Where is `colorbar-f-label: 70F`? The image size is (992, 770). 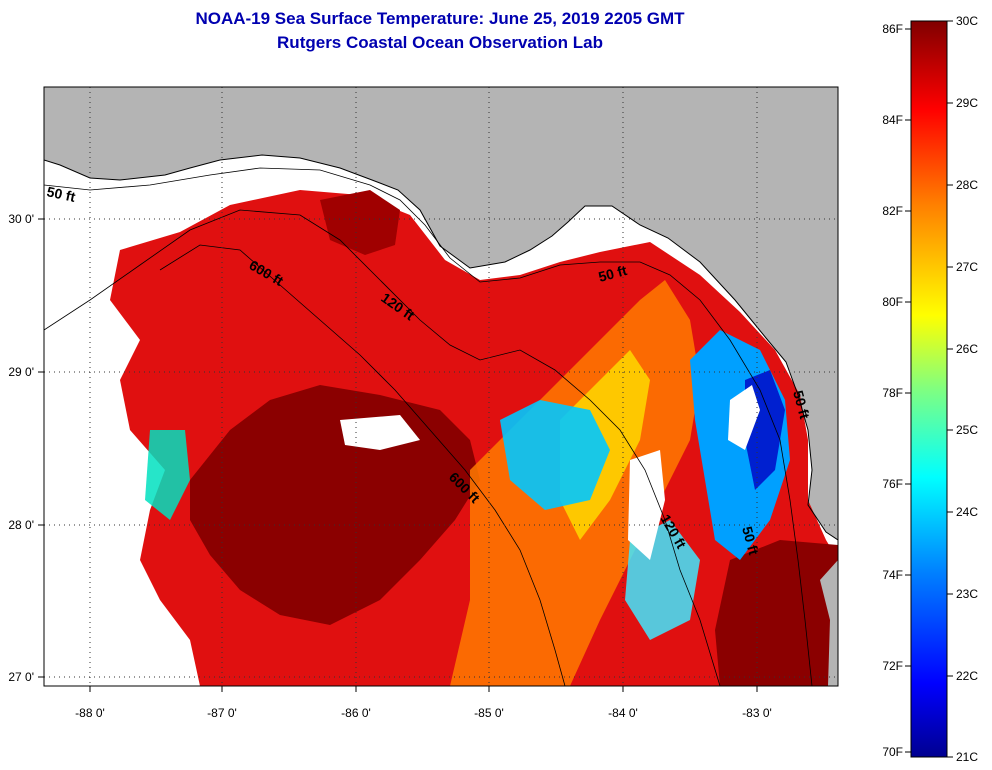
colorbar-f-label: 70F is located at coordinates (892, 752).